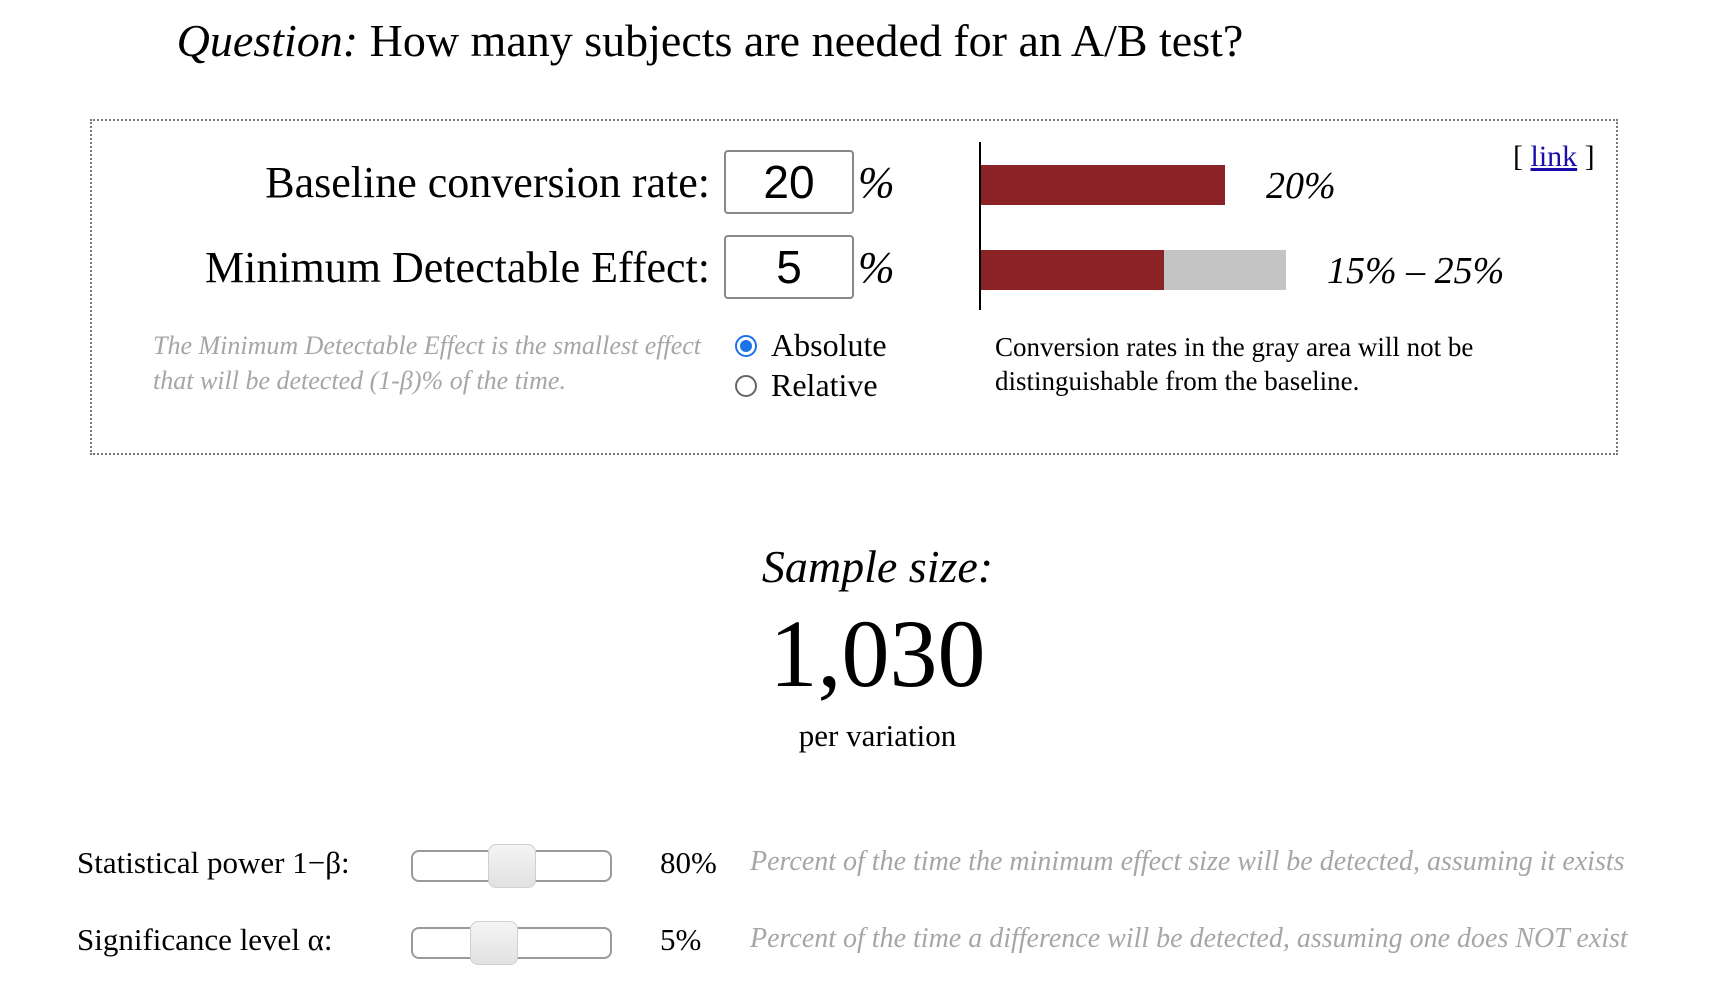 The width and height of the screenshot is (1710, 982). I want to click on baseline-unit: %, so click(876, 182).